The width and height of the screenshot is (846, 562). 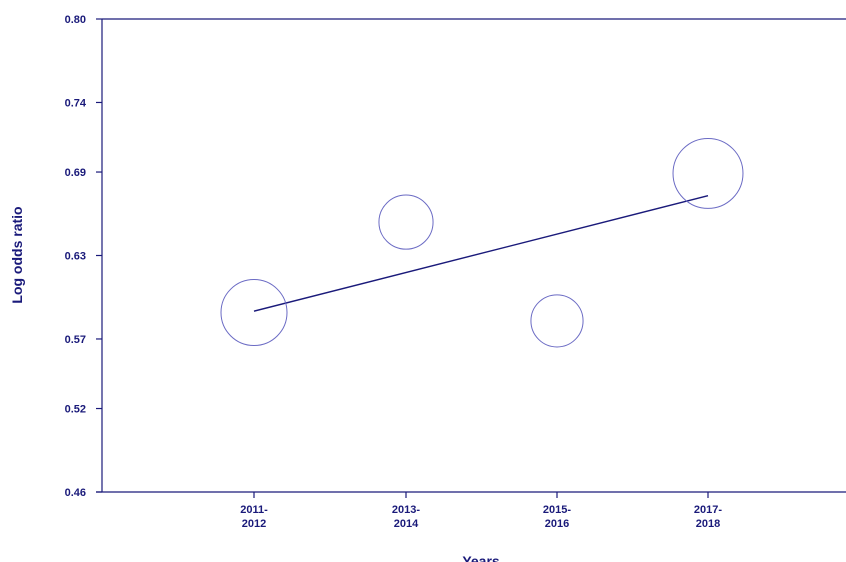 What do you see at coordinates (76, 103) in the screenshot?
I see `y-tick-label: 0.74` at bounding box center [76, 103].